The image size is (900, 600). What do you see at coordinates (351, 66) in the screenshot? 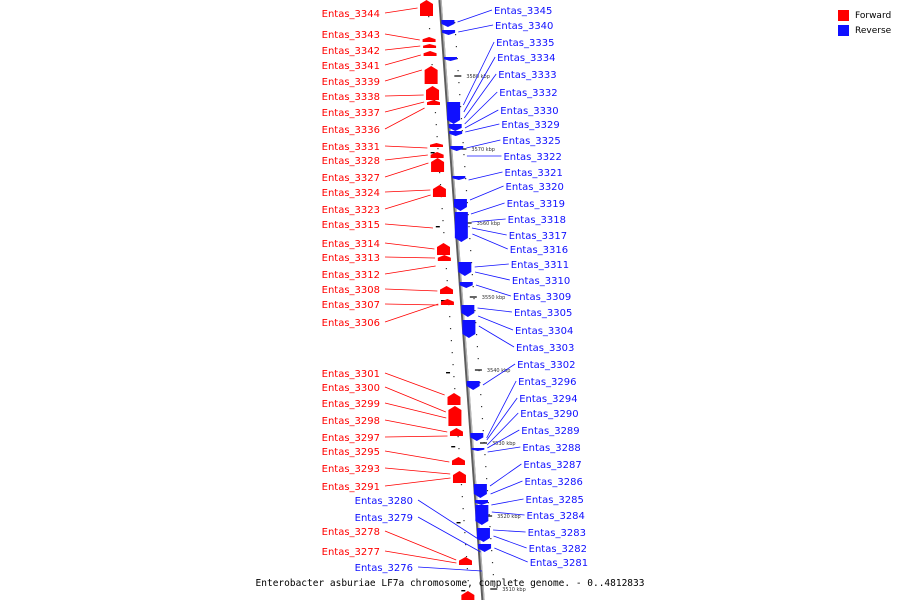
I see `forward-gene-label: Entas_3341` at bounding box center [351, 66].